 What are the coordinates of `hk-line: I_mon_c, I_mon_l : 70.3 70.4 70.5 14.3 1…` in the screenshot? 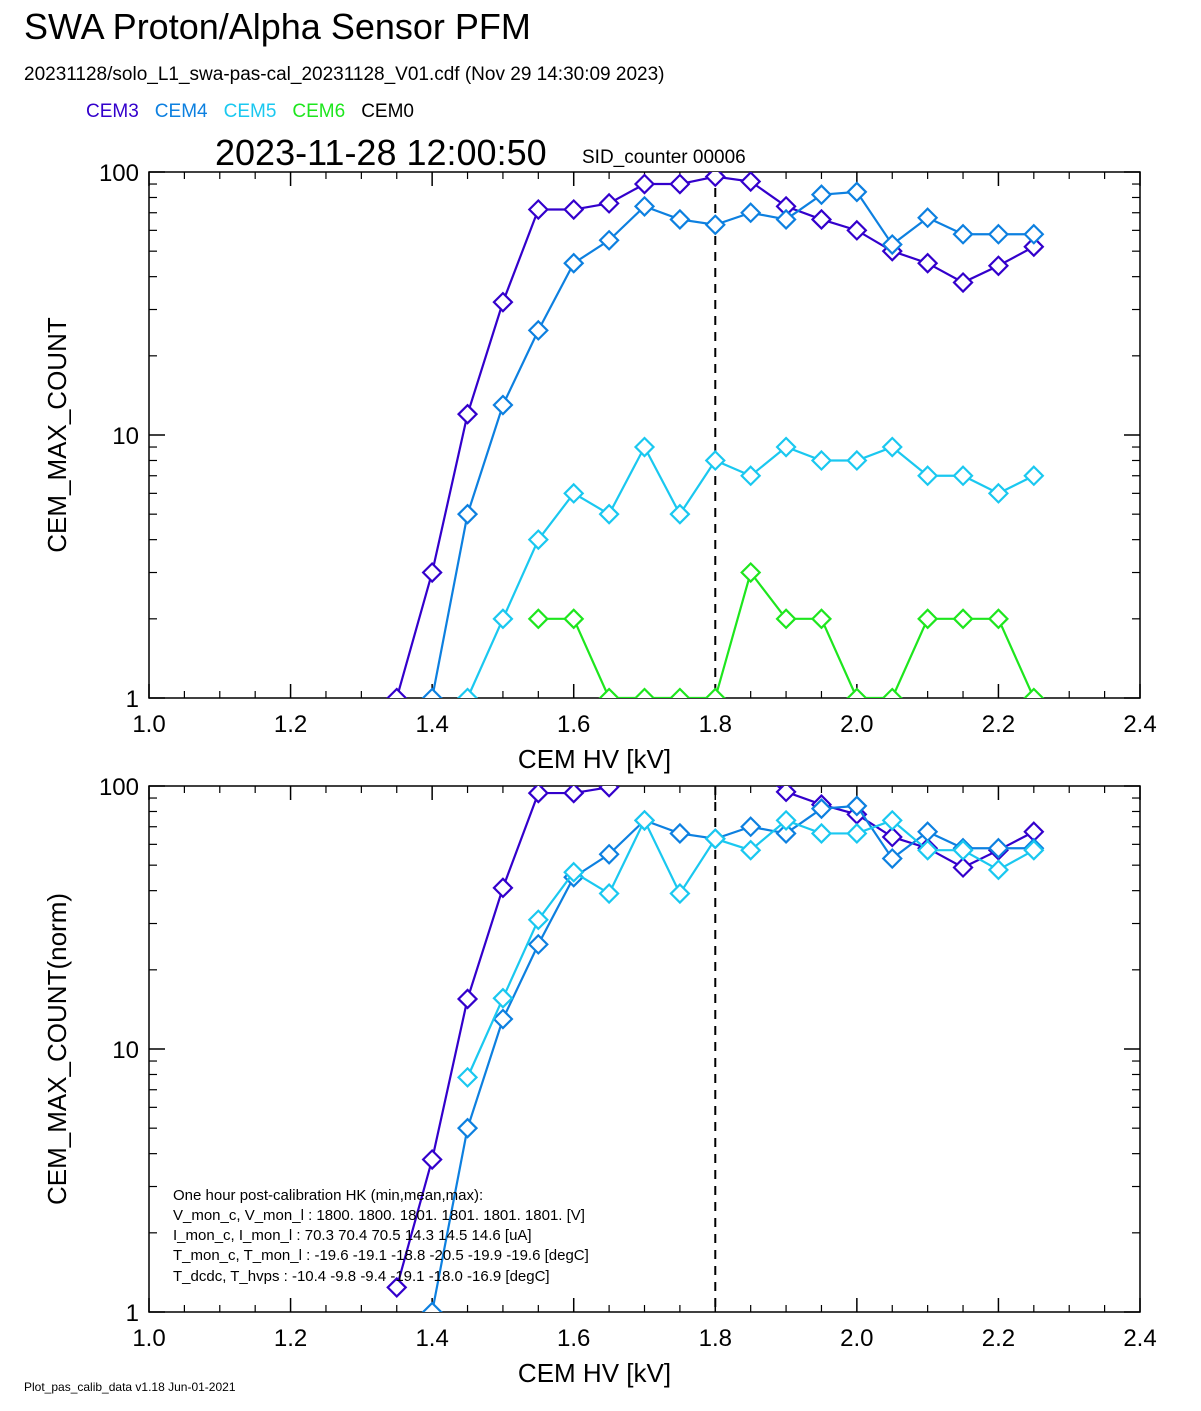 It's located at (352, 1235).